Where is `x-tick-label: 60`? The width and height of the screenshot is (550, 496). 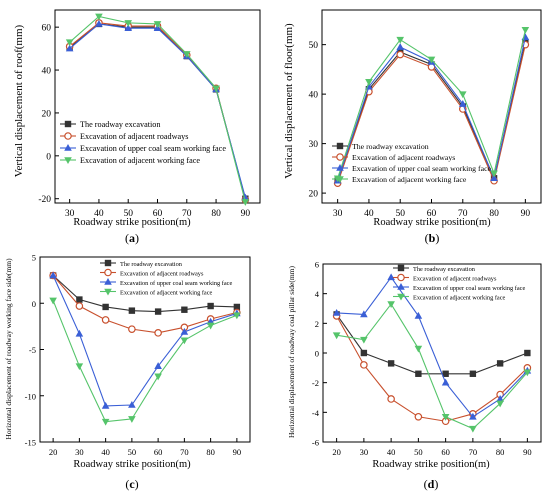
x-tick-label: 60 is located at coordinates (158, 214).